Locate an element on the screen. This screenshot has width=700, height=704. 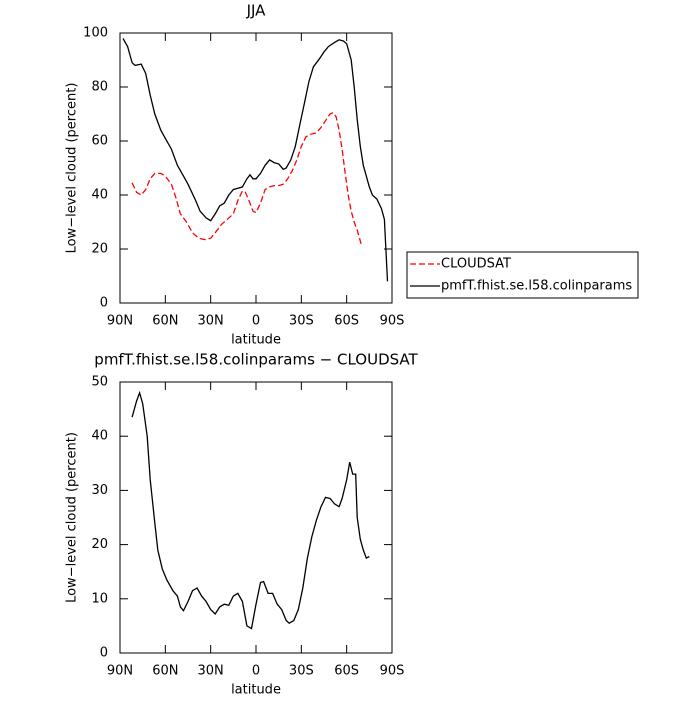
legend-label: CLOUDSAT is located at coordinates (476, 264).